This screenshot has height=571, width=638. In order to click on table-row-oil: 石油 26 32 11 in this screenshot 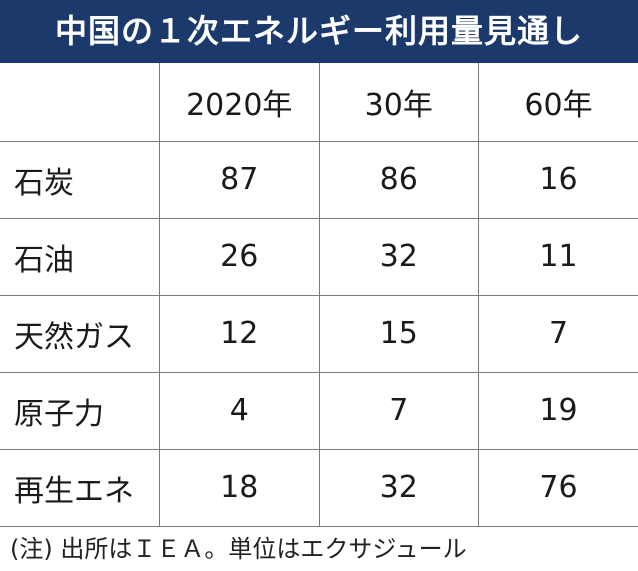, I will do `click(319, 256)`.